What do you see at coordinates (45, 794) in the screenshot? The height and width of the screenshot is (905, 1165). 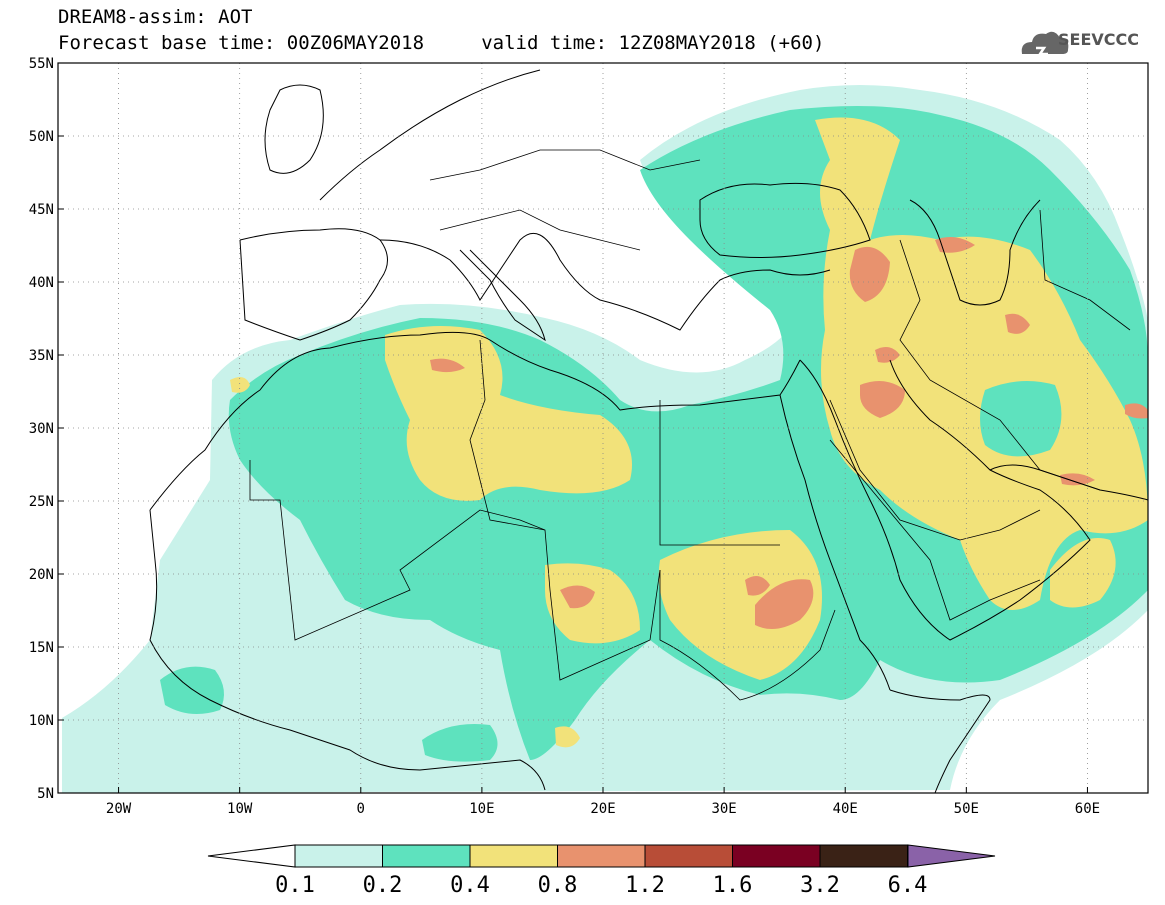 I see `lat-label: 5N` at bounding box center [45, 794].